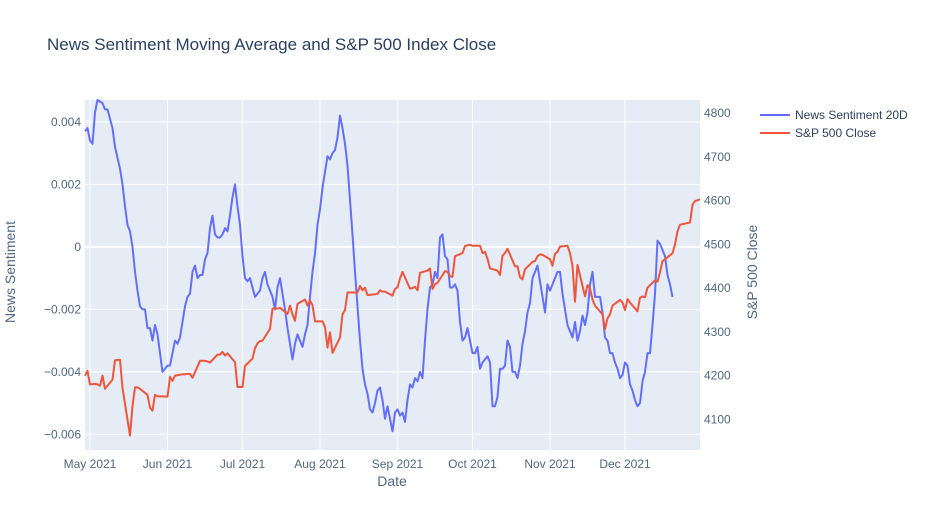 The height and width of the screenshot is (525, 937). I want to click on x-tick-label: Dec 2021, so click(625, 464).